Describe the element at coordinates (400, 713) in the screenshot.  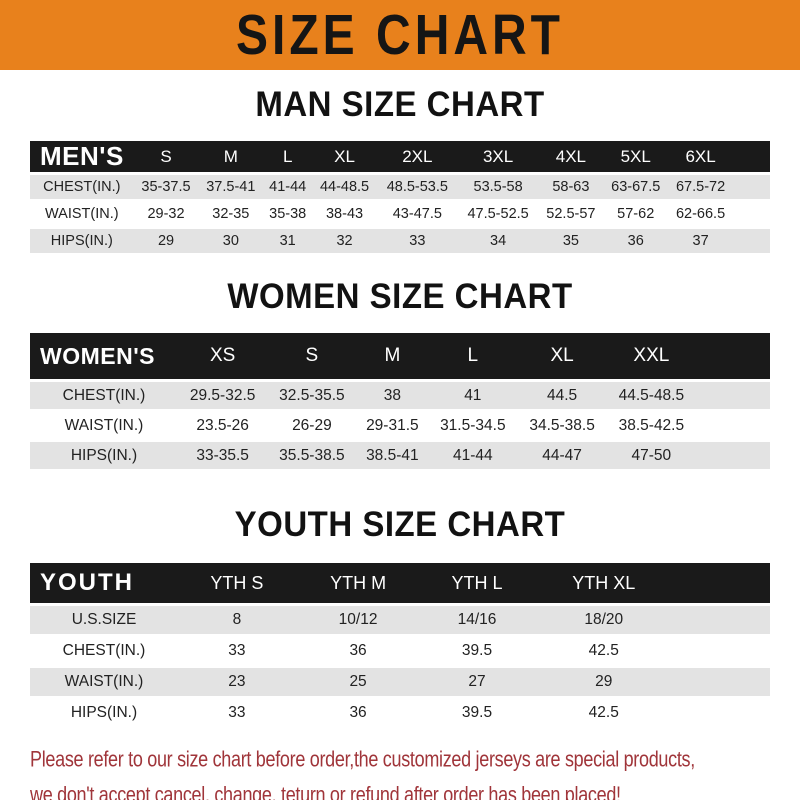
I see `table-row: HIPS(IN.) 33 36 39.5 42.5` at that location.